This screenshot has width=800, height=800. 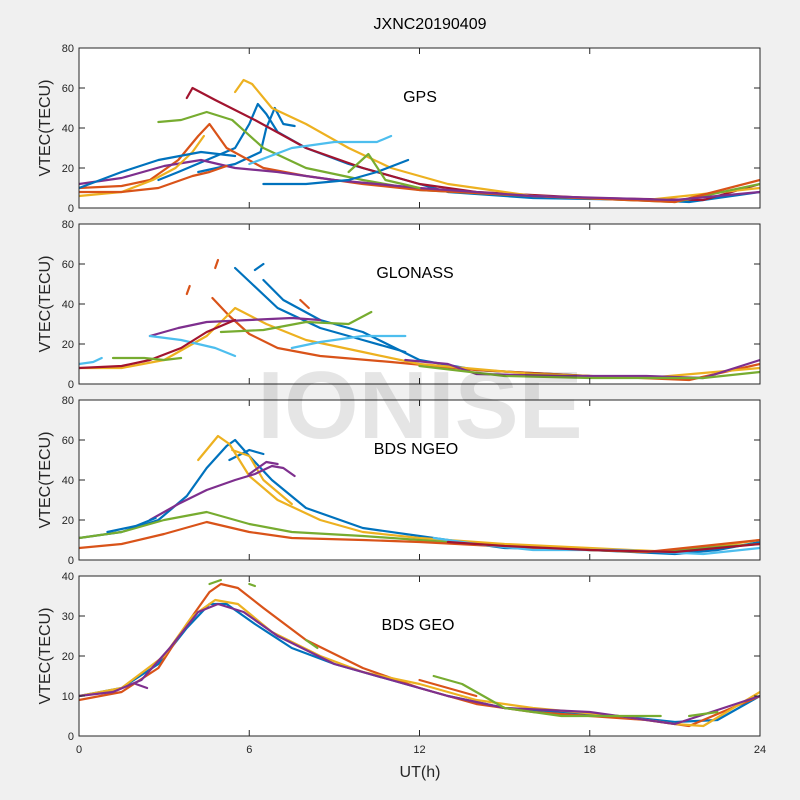 What do you see at coordinates (430, 24) in the screenshot?
I see `figure-title: JXNC20190409` at bounding box center [430, 24].